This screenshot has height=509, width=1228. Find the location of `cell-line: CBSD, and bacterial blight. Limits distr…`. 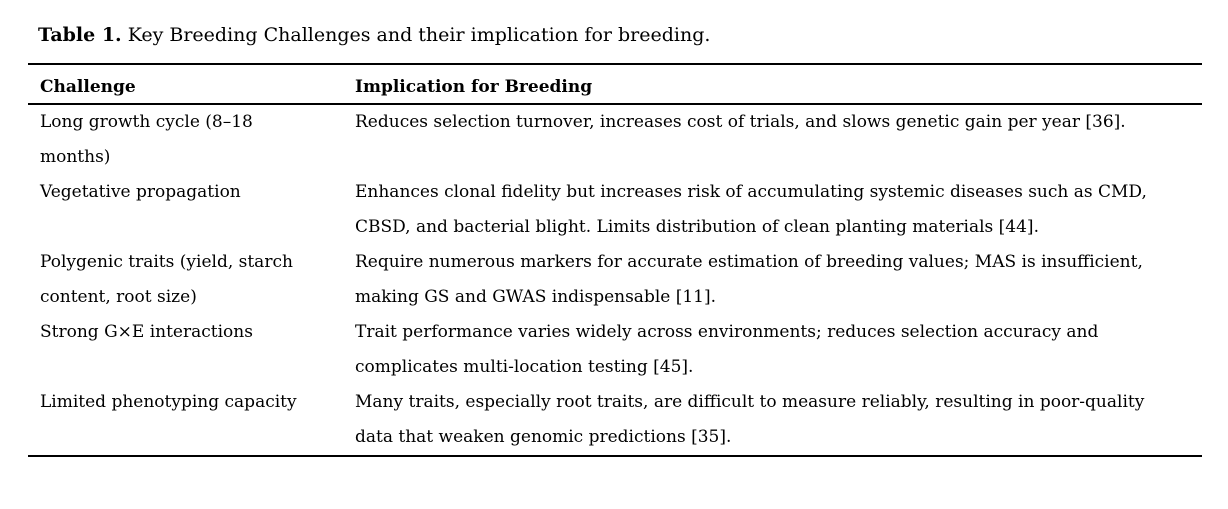

cell-line: CBSD, and bacterial blight. Limits distr… is located at coordinates (697, 227).